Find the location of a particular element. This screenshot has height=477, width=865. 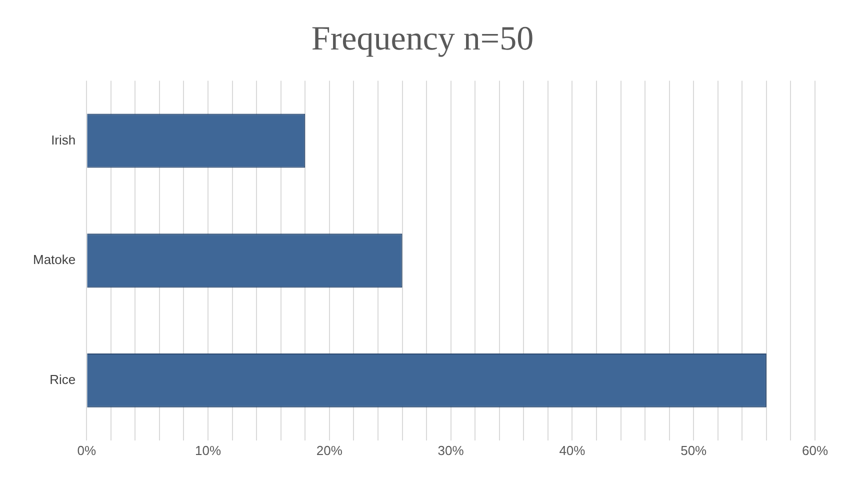

x-tick-label: 50% is located at coordinates (694, 450).